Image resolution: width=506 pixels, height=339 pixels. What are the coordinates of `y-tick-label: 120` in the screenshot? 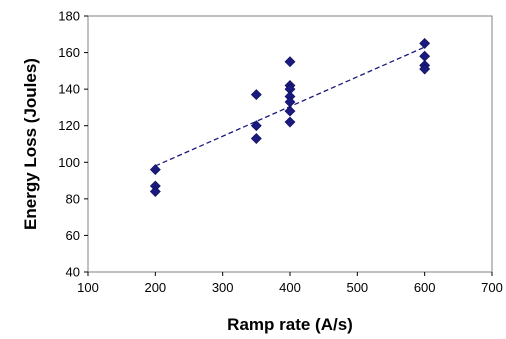 It's located at (69, 125).